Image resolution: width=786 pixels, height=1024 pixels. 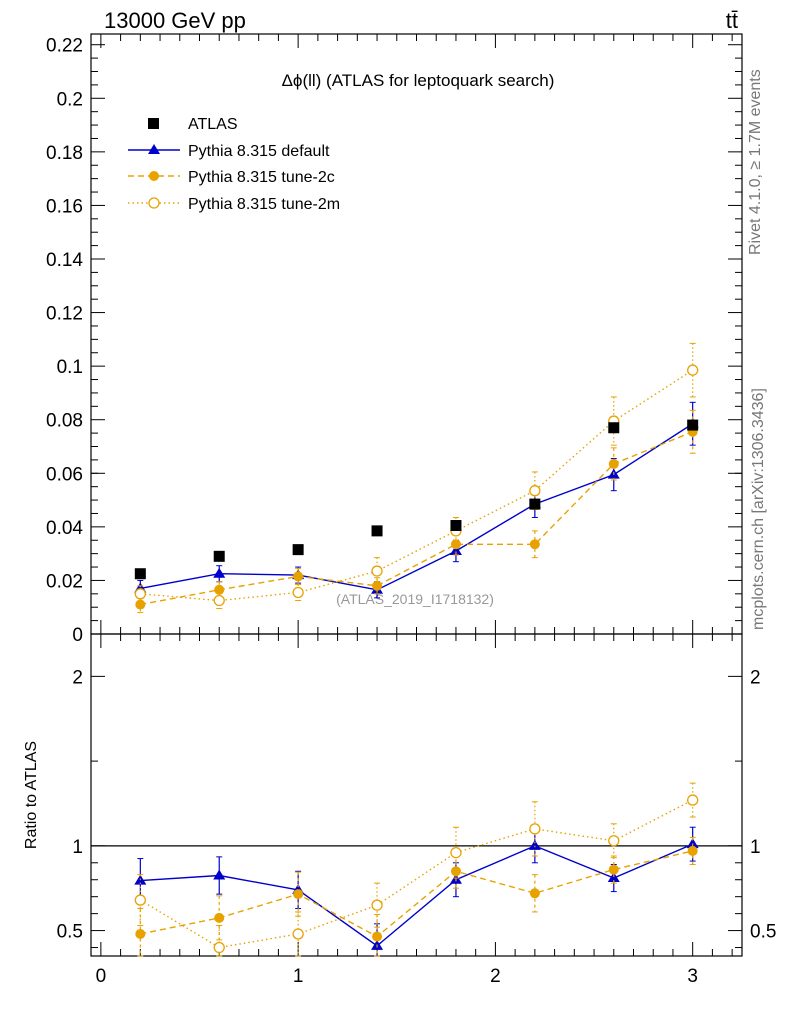 What do you see at coordinates (64, 474) in the screenshot?
I see `y-tick-label: 0.06` at bounding box center [64, 474].